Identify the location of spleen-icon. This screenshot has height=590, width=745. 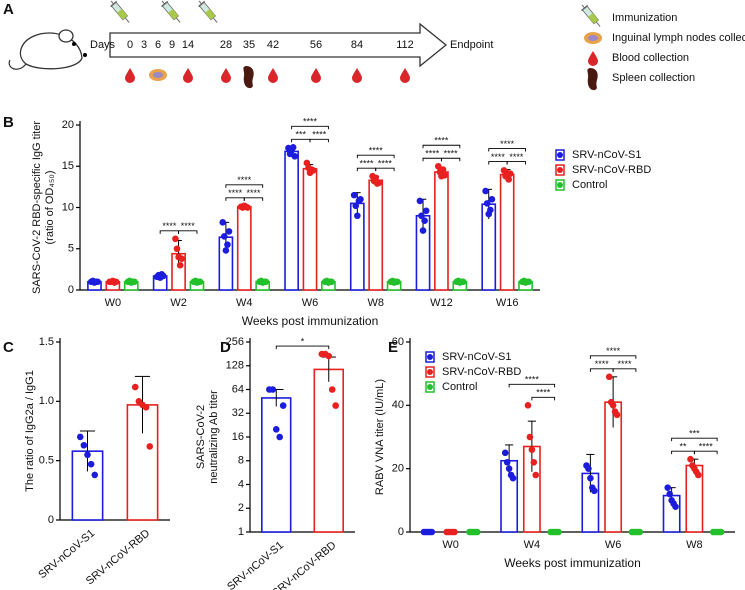
(248, 77).